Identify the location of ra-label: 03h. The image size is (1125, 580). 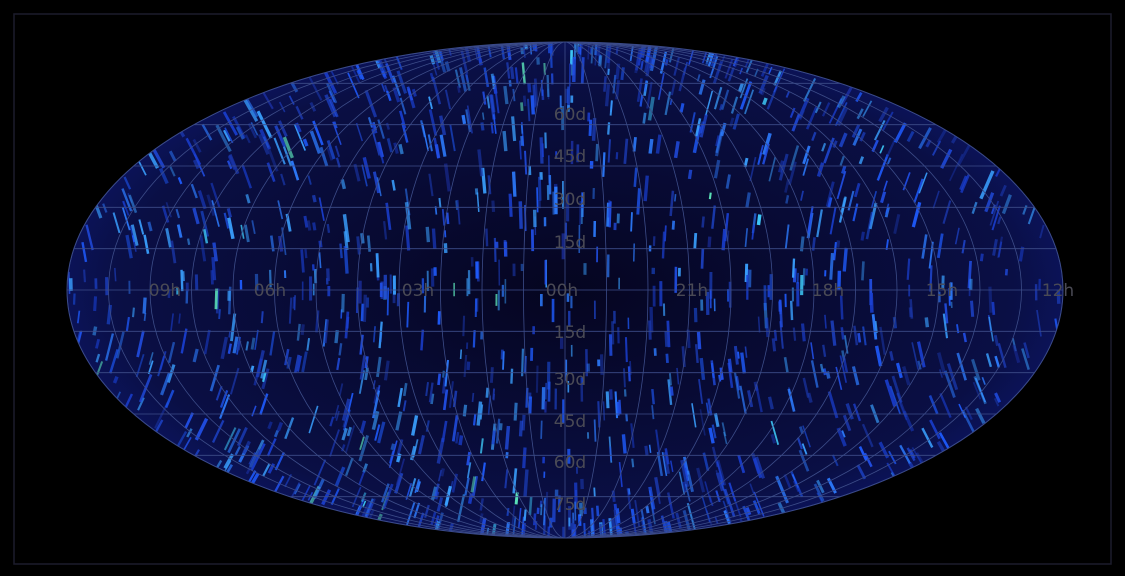
(418, 291).